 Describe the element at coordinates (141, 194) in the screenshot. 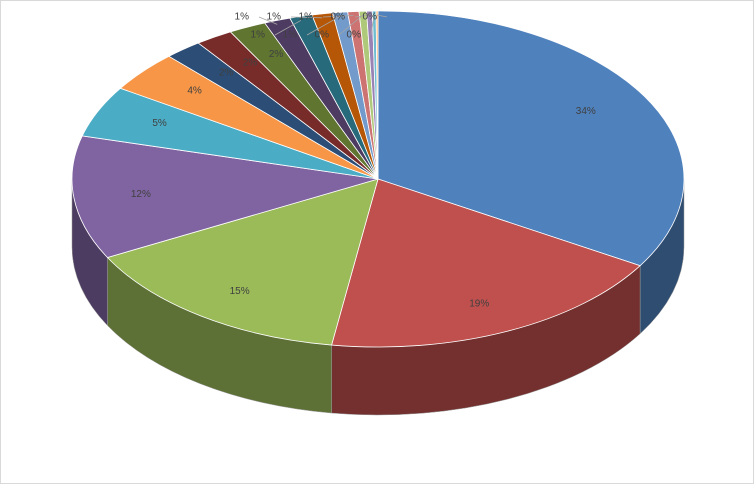

I see `data-label: 12%` at that location.